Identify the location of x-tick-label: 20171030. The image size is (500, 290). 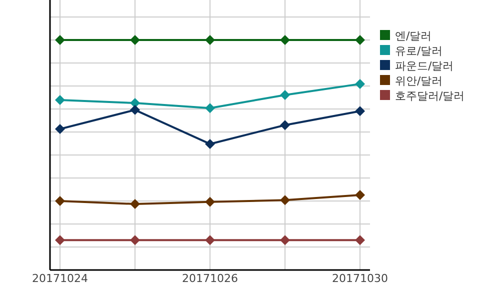
(360, 278).